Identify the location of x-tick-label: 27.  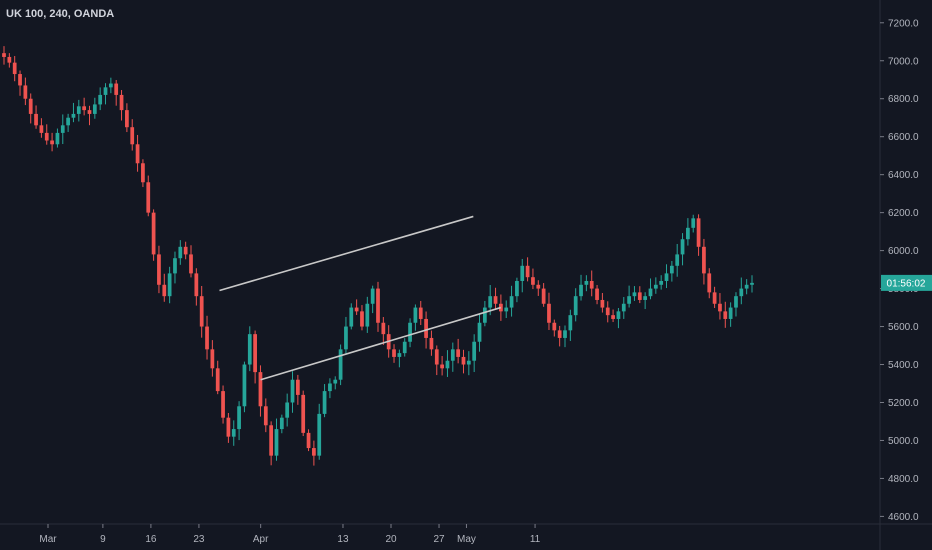
(439, 539).